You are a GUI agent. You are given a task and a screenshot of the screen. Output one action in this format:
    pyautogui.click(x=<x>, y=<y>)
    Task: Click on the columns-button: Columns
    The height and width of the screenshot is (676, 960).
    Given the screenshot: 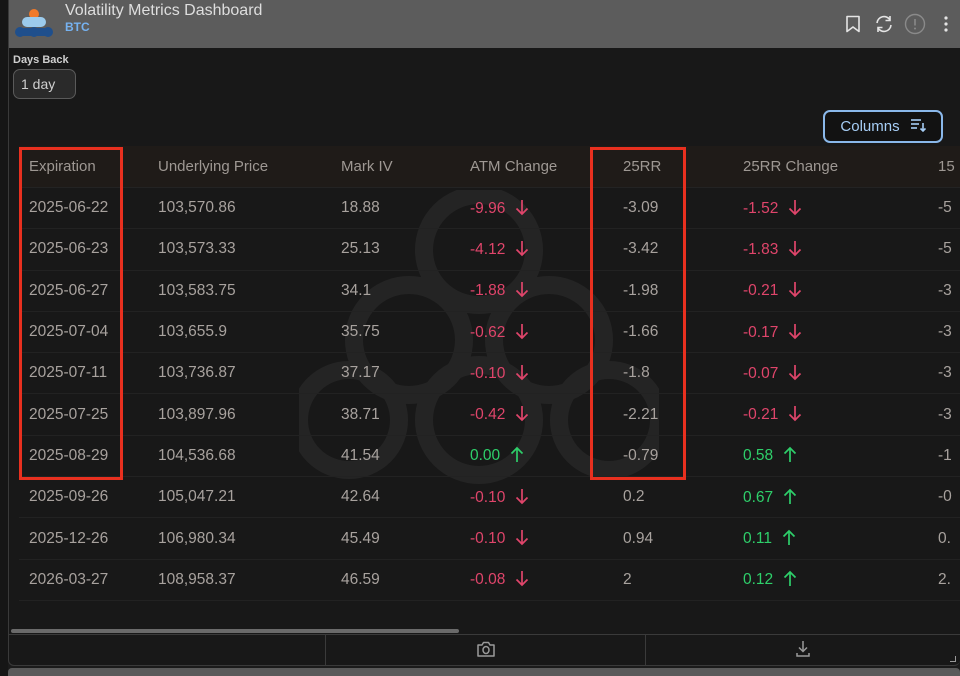 What is the action you would take?
    pyautogui.click(x=883, y=126)
    